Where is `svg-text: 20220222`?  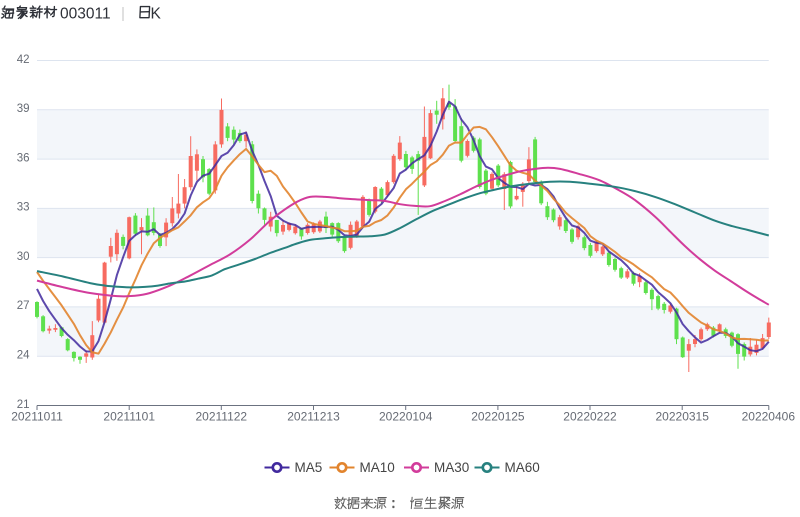 svg-text: 20220222 is located at coordinates (590, 417).